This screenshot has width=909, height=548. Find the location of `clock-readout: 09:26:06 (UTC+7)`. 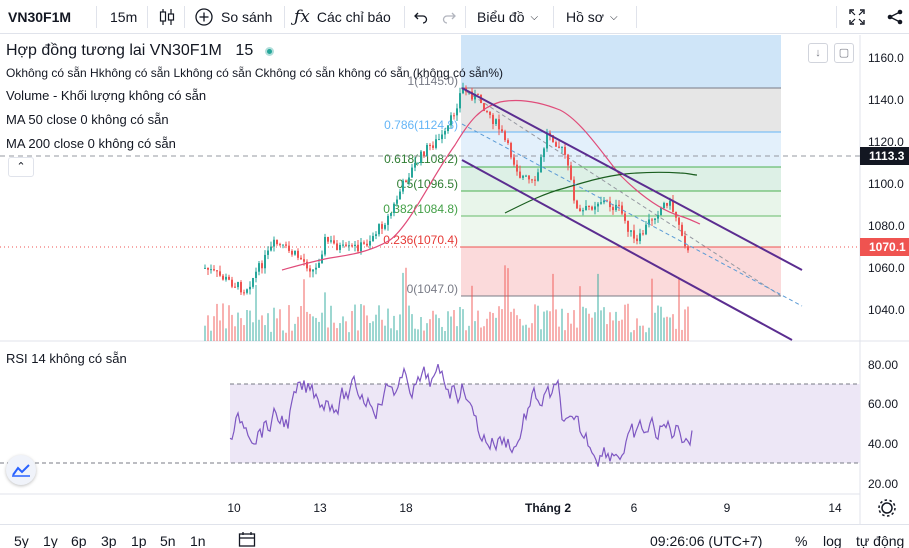

clock-readout: 09:26:06 (UTC+7) is located at coordinates (706, 540).